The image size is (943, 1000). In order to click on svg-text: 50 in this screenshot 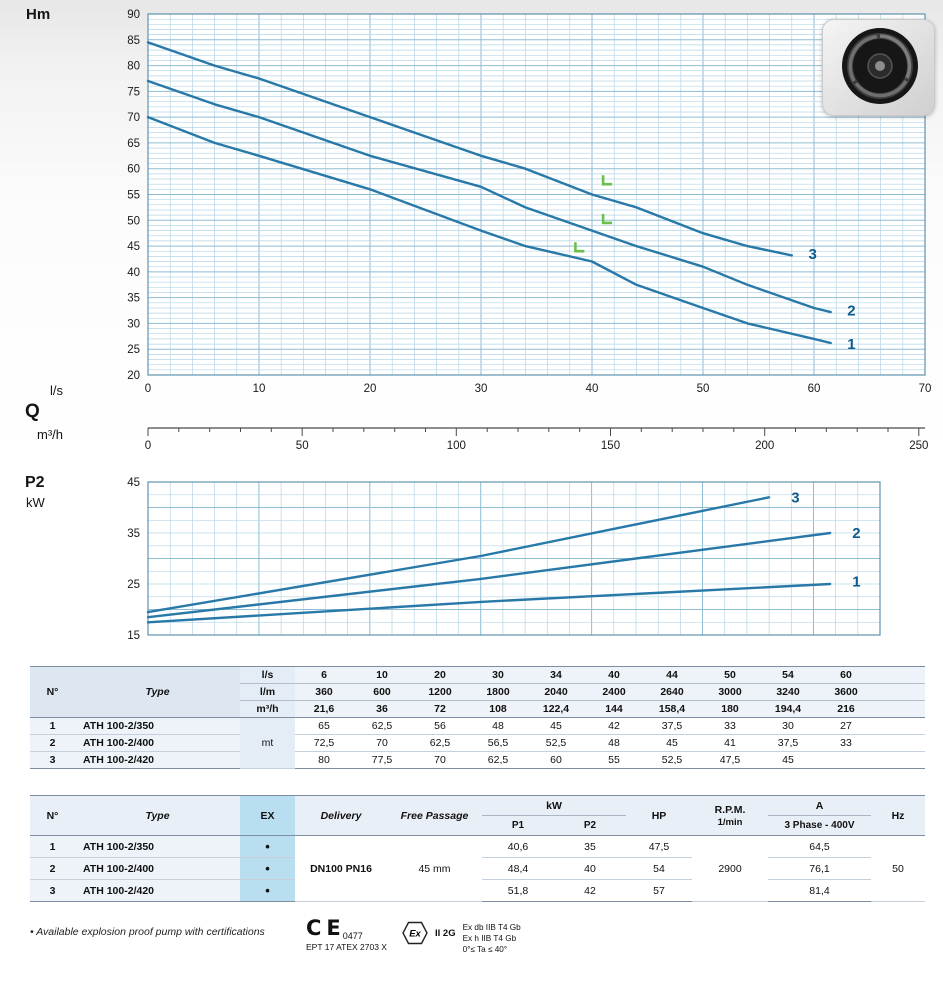, I will do `click(302, 446)`.